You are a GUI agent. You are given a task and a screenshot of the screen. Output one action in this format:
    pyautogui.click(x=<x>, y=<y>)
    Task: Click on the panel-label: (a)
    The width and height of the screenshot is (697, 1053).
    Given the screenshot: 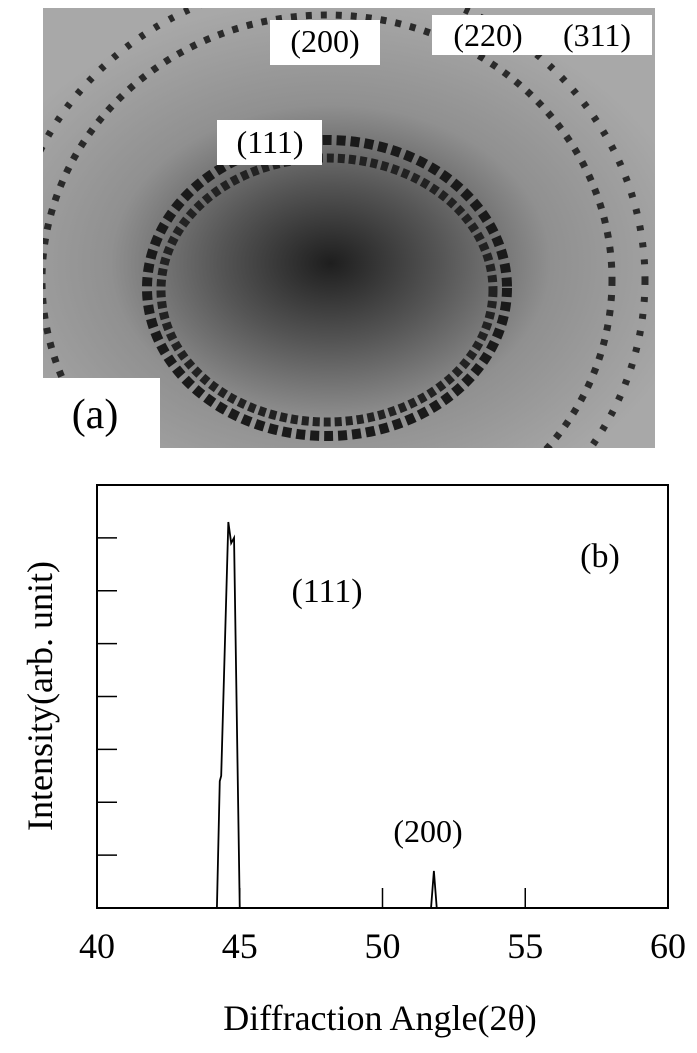 What is the action you would take?
    pyautogui.click(x=95, y=415)
    